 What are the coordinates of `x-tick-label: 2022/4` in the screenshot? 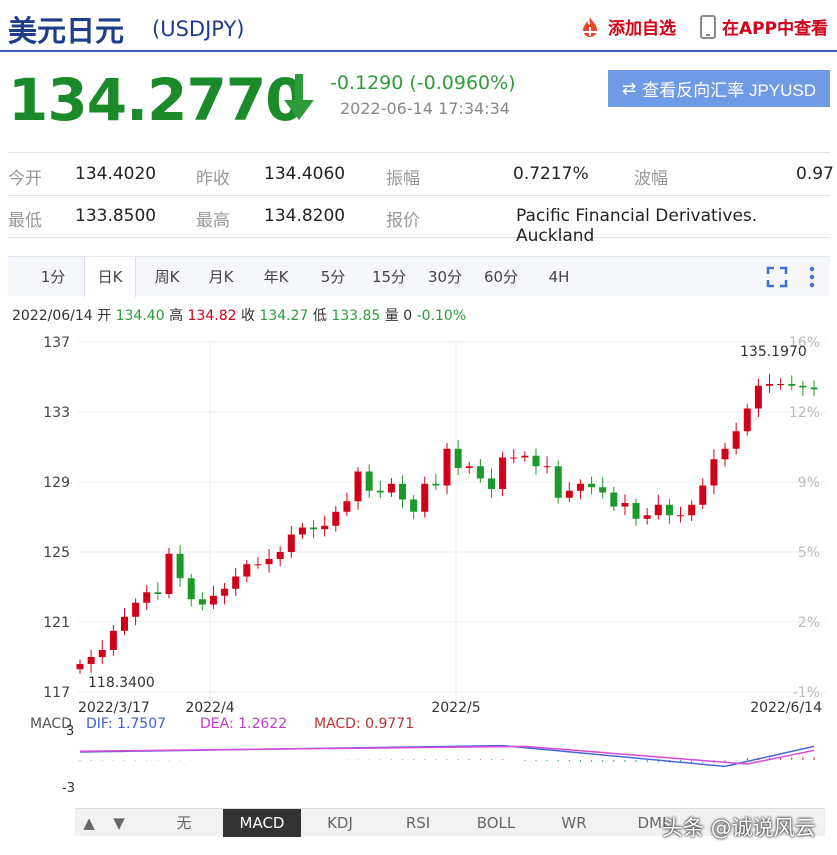 It's located at (209, 708).